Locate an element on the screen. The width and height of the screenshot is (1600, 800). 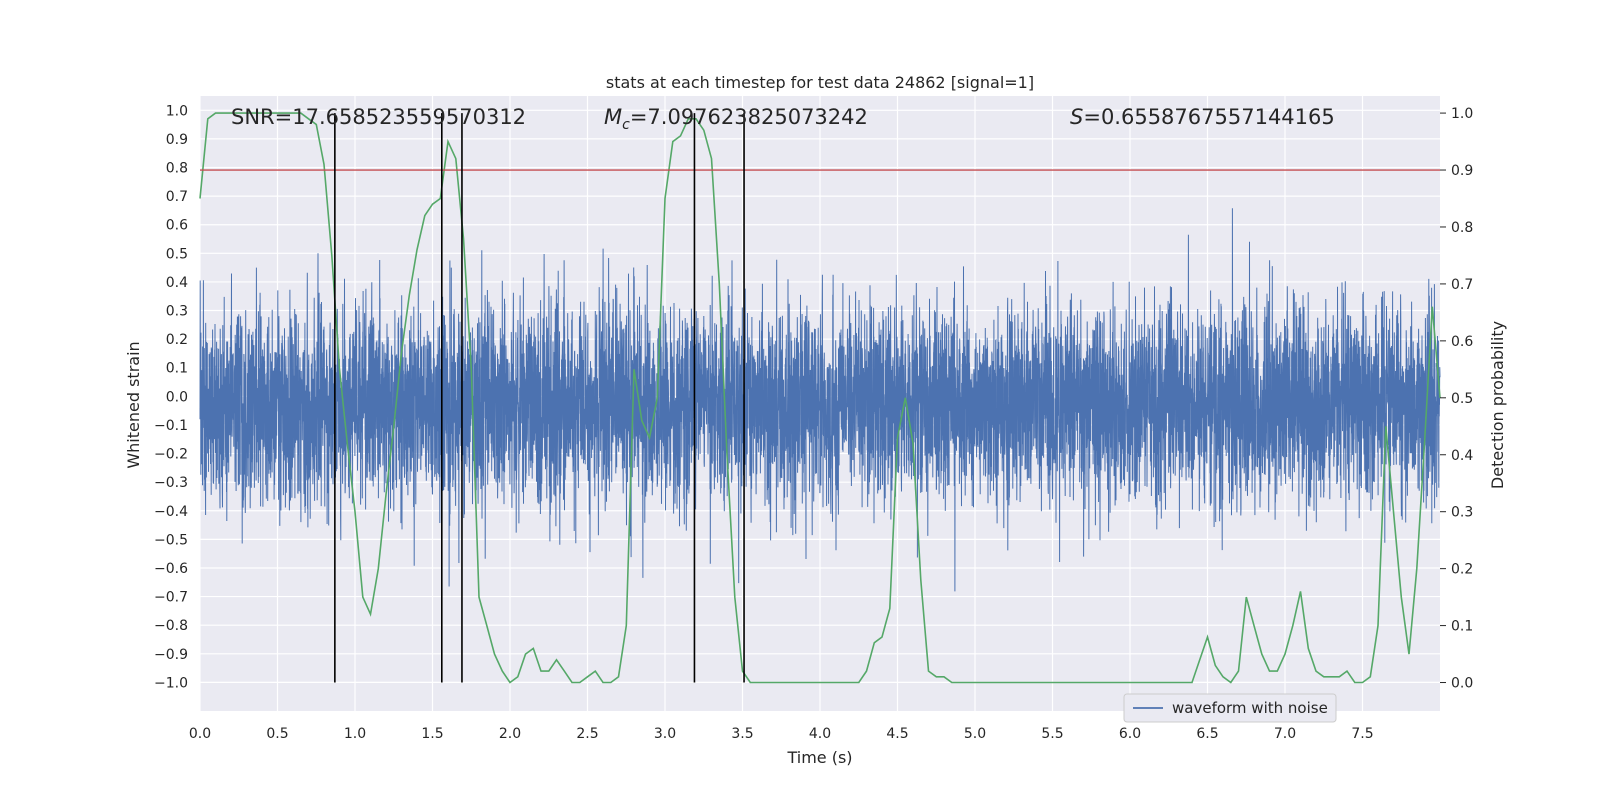
right-y-tick-label: 0.7 is located at coordinates (1462, 285).